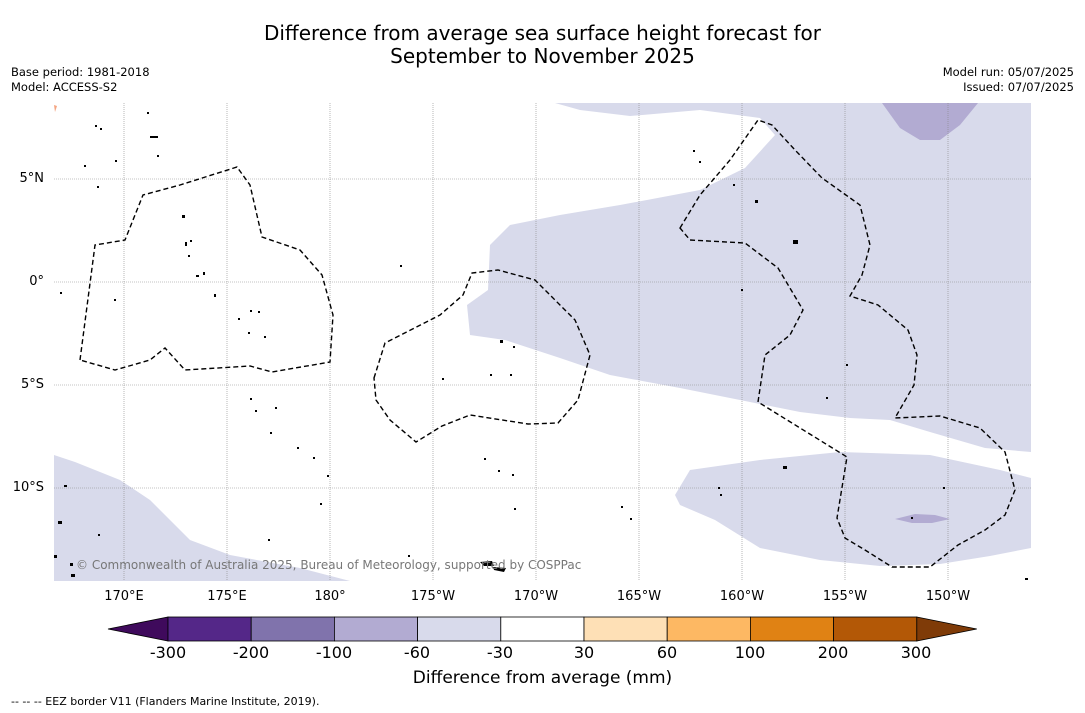 This screenshot has height=713, width=1085. Describe the element at coordinates (32, 384) in the screenshot. I see `lat-label-5S: 5°S` at that location.